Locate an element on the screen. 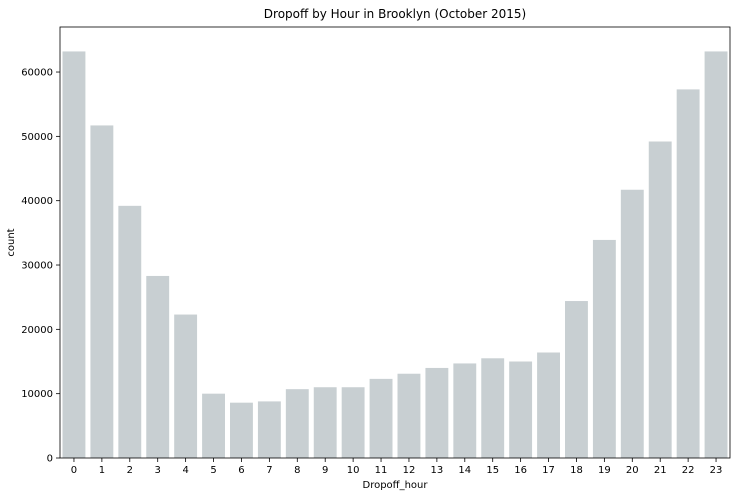 The height and width of the screenshot is (497, 739). x-tick-label-4: 4 is located at coordinates (185, 470).